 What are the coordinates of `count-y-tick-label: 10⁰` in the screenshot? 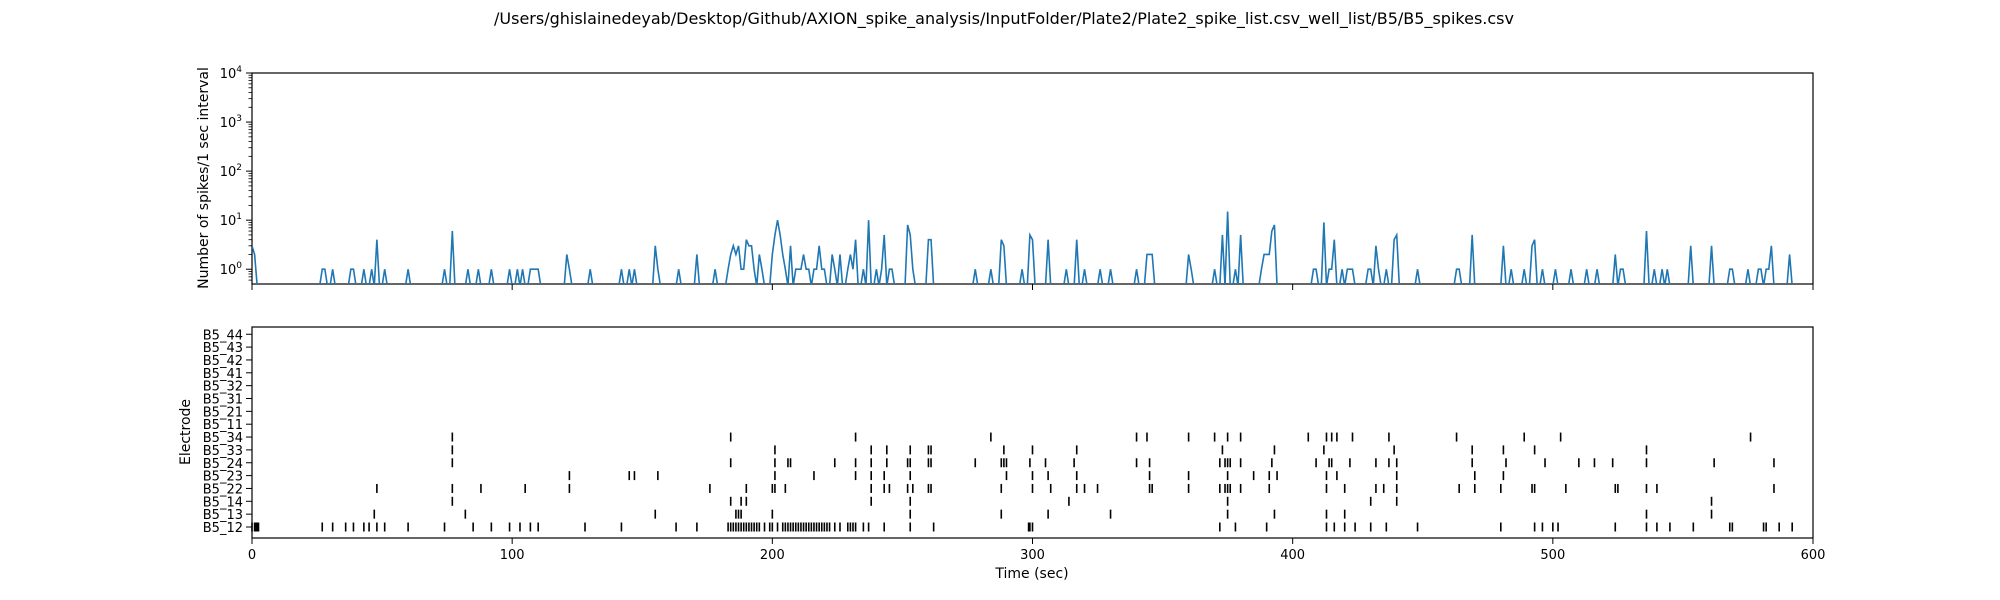 It's located at (231, 269).